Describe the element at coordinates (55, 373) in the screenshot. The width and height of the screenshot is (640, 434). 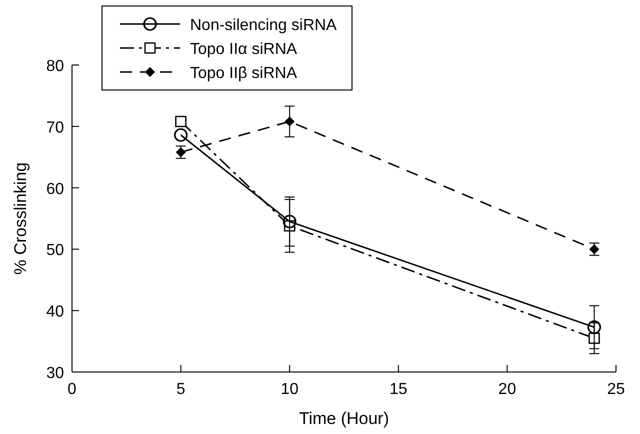
I see `y-tick-label: 30` at that location.